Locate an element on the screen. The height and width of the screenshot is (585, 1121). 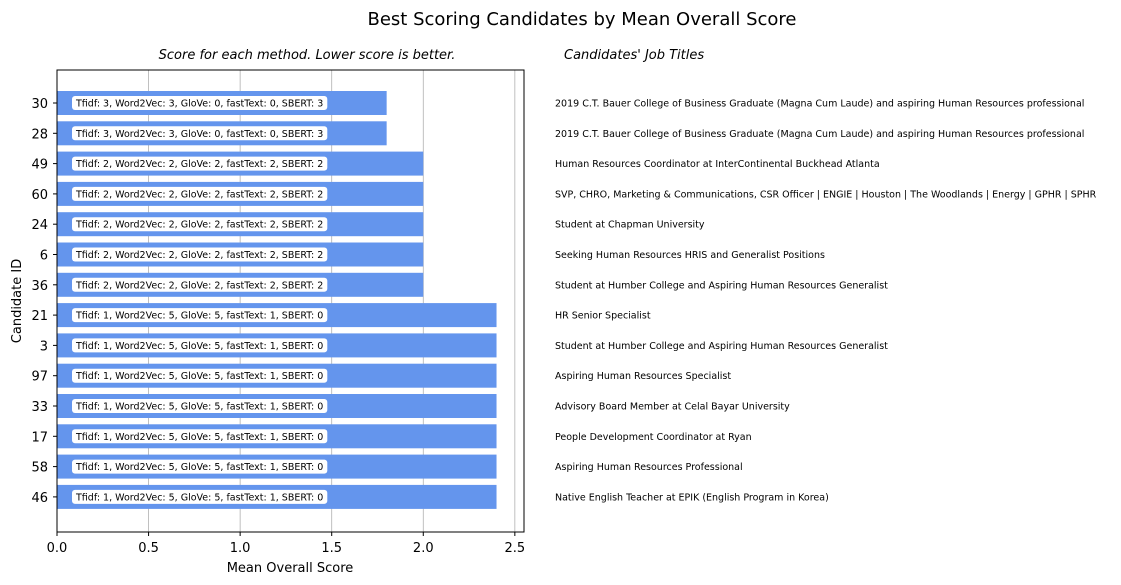
y-tick-label: 33 is located at coordinates (39, 407).